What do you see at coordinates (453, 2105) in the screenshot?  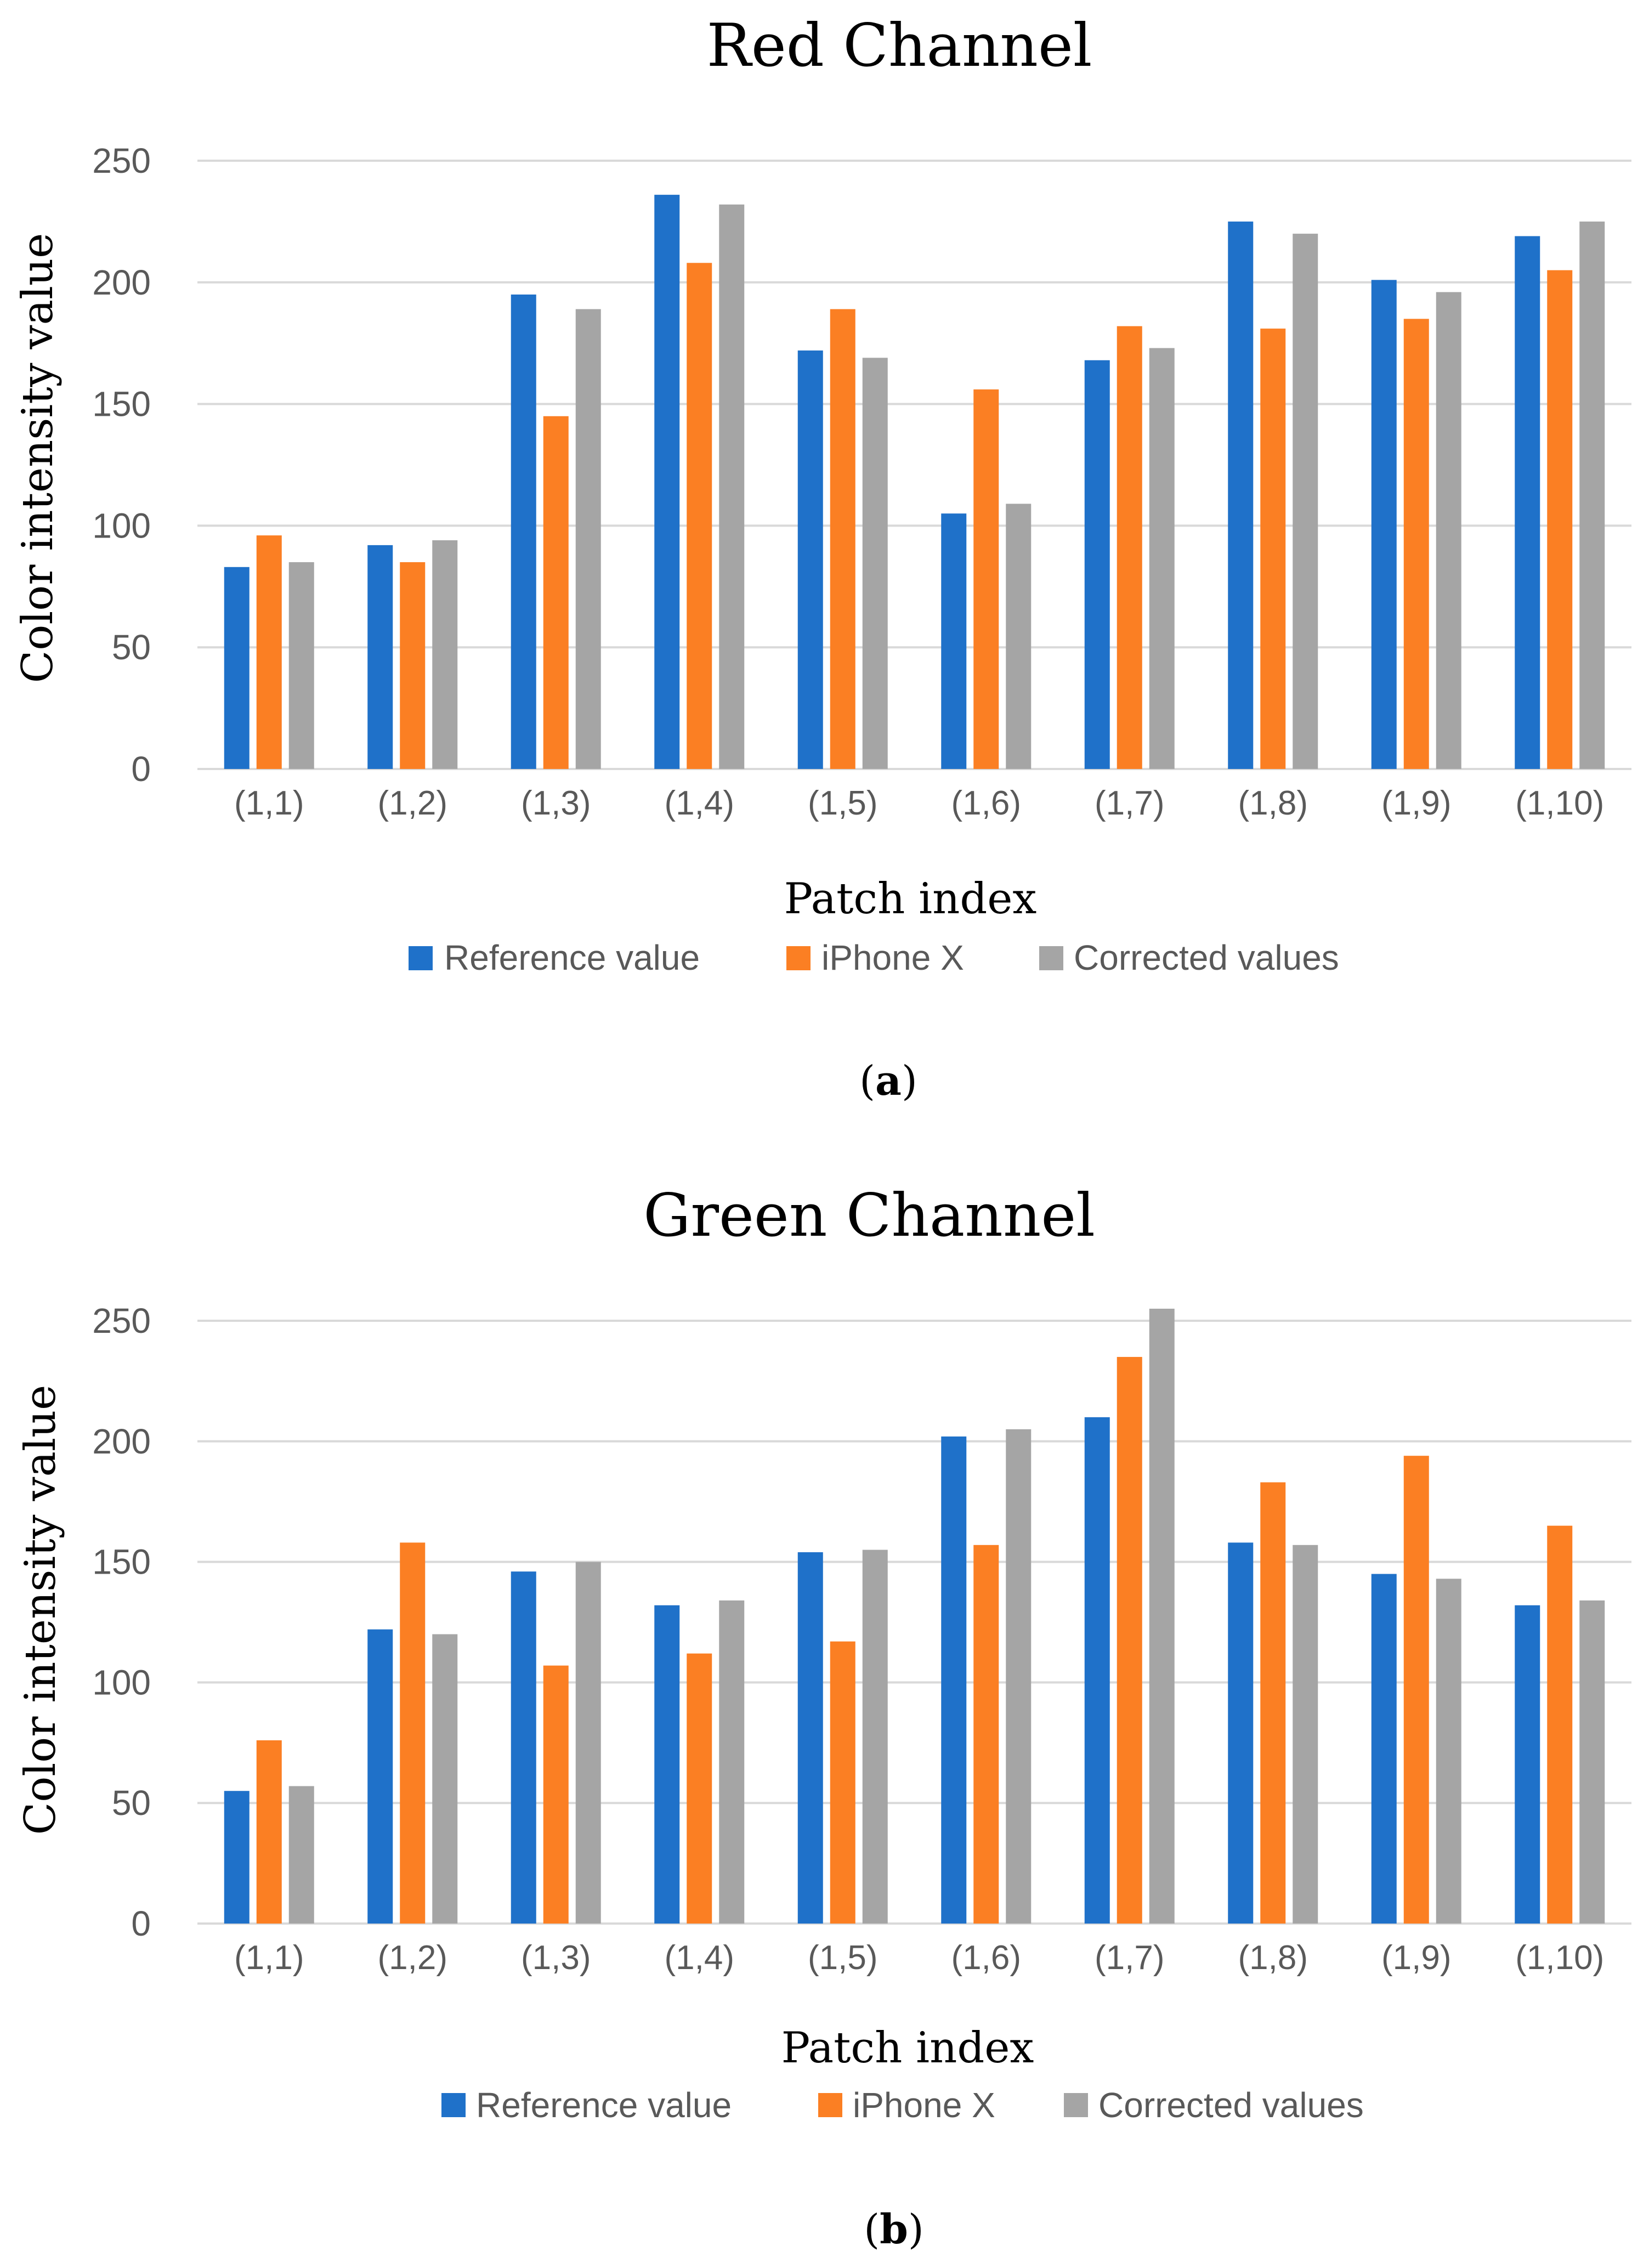 I see `legend-swatch-reference` at bounding box center [453, 2105].